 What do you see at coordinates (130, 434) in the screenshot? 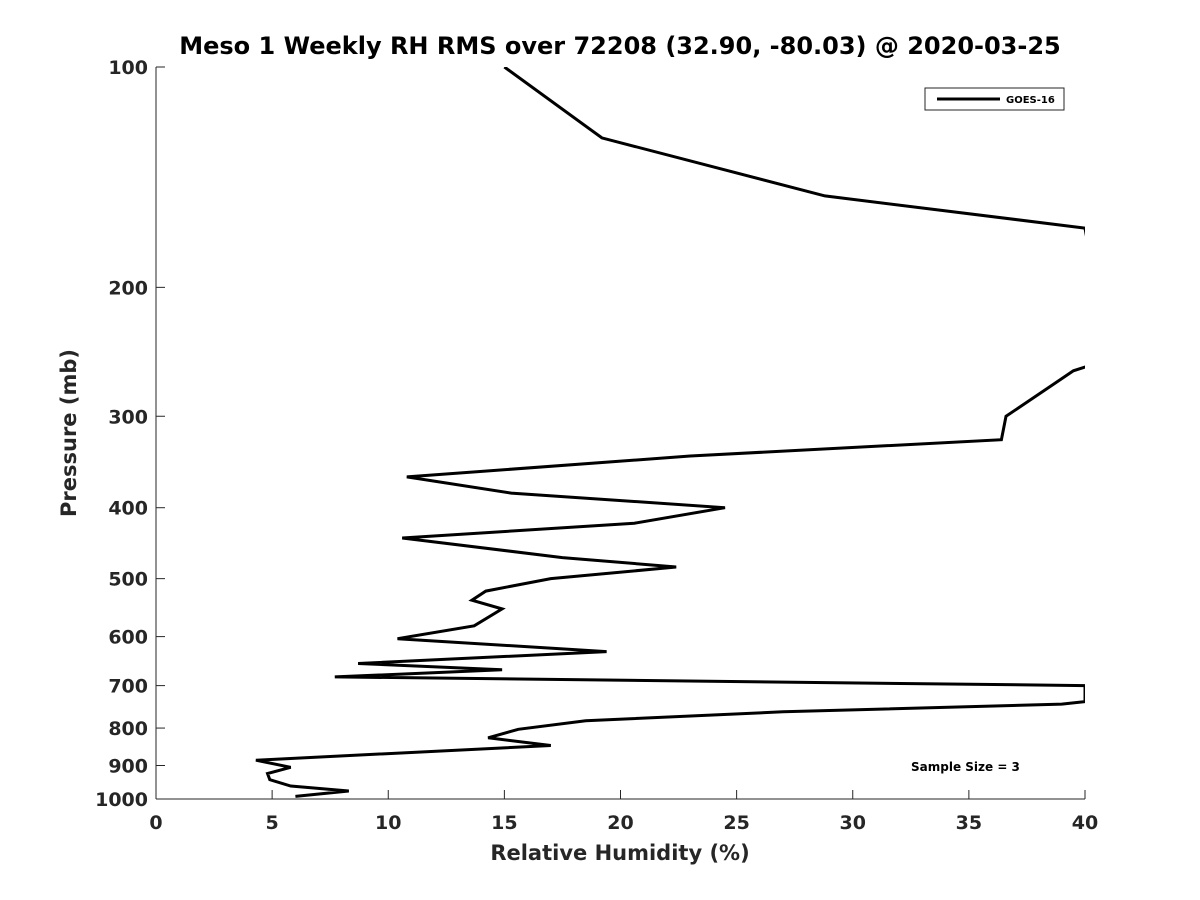
I see `y-ticks: 100 200 300 400 500 600 700 800 900 1000` at bounding box center [130, 434].